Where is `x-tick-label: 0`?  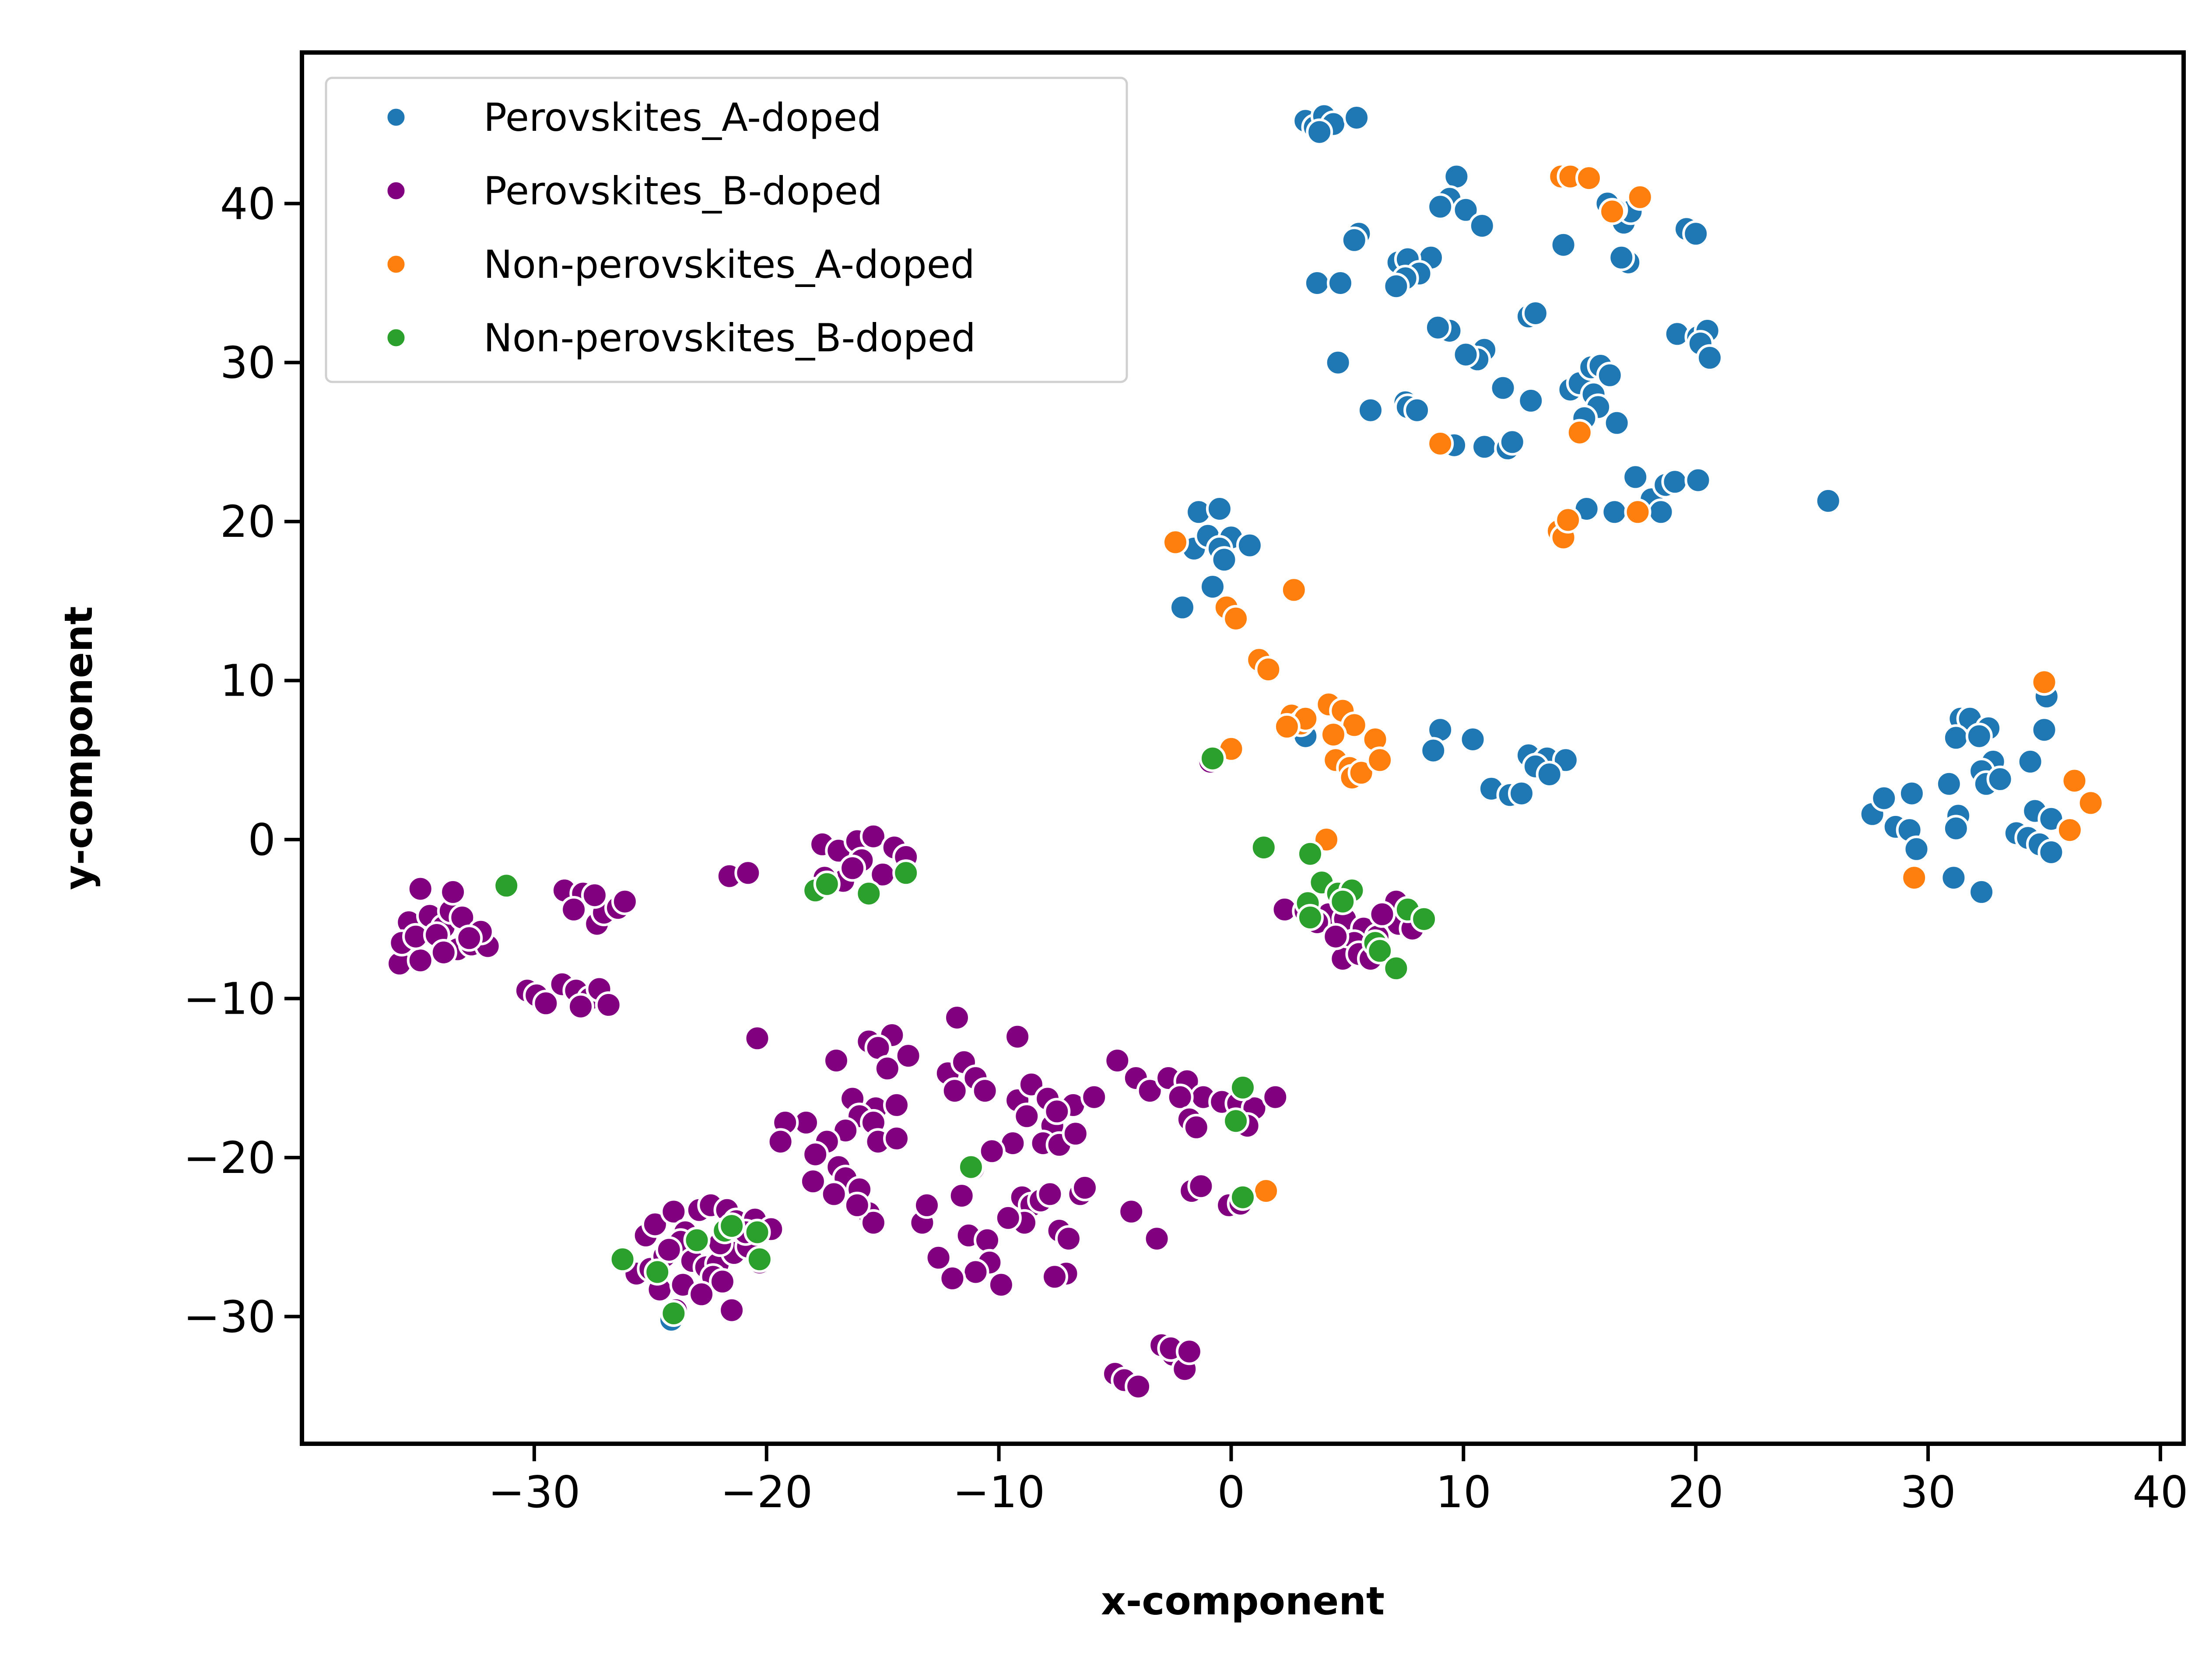 x-tick-label: 0 is located at coordinates (1231, 1492).